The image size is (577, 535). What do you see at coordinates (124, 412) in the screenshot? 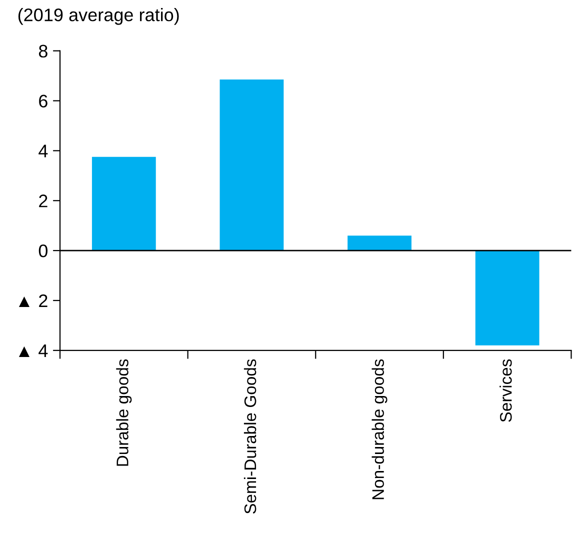
I see `x-tick-label: Durable goods` at bounding box center [124, 412].